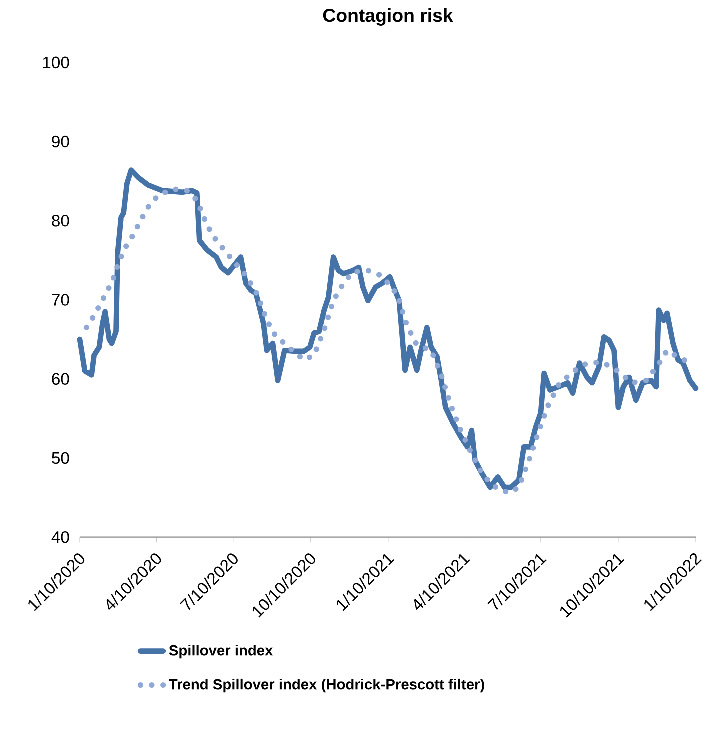 This screenshot has height=732, width=715. What do you see at coordinates (61, 300) in the screenshot?
I see `y-tick-label: 70` at bounding box center [61, 300].